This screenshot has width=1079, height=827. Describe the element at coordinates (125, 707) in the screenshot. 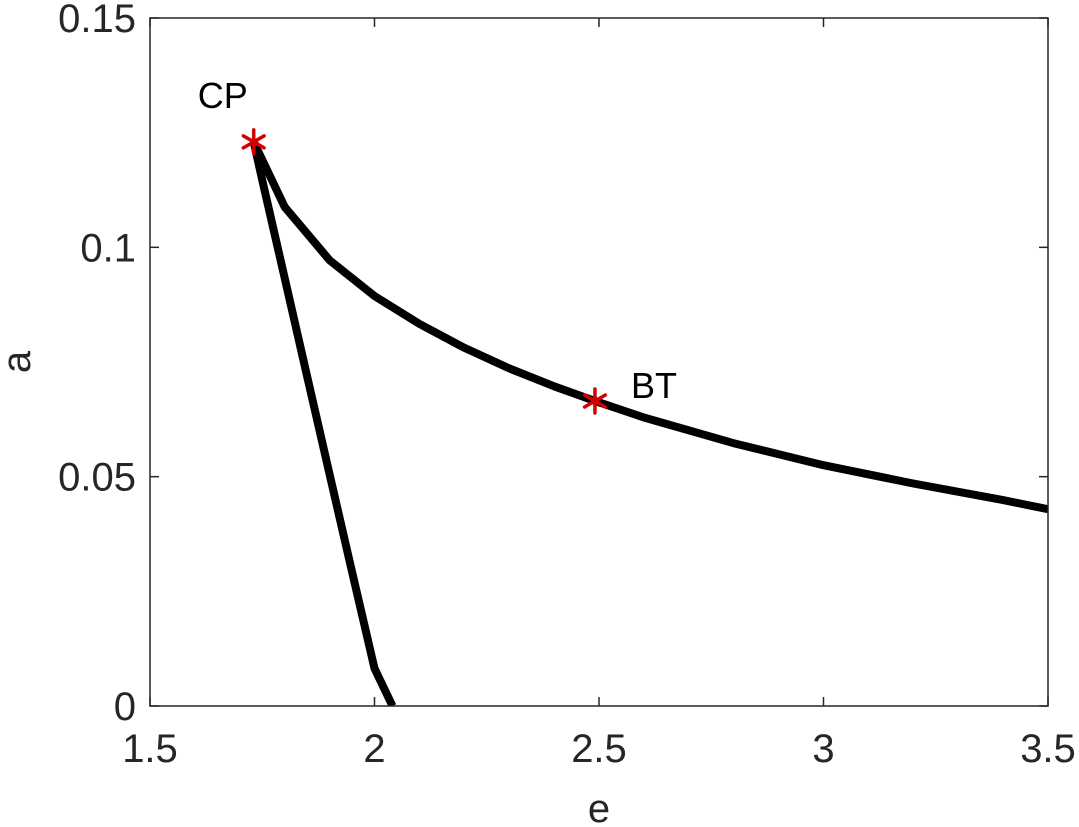

I see `y-tick-label: 0` at that location.